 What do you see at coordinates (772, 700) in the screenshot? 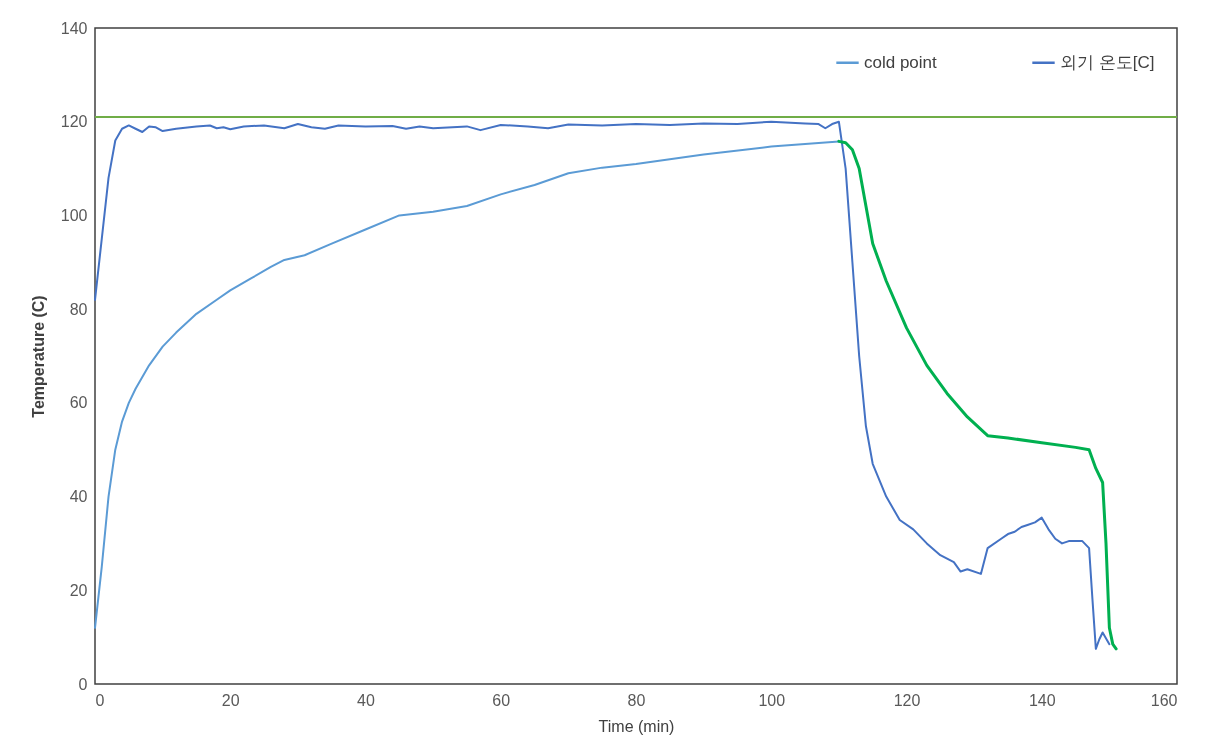
I see `x-tick-label: 100` at bounding box center [772, 700].